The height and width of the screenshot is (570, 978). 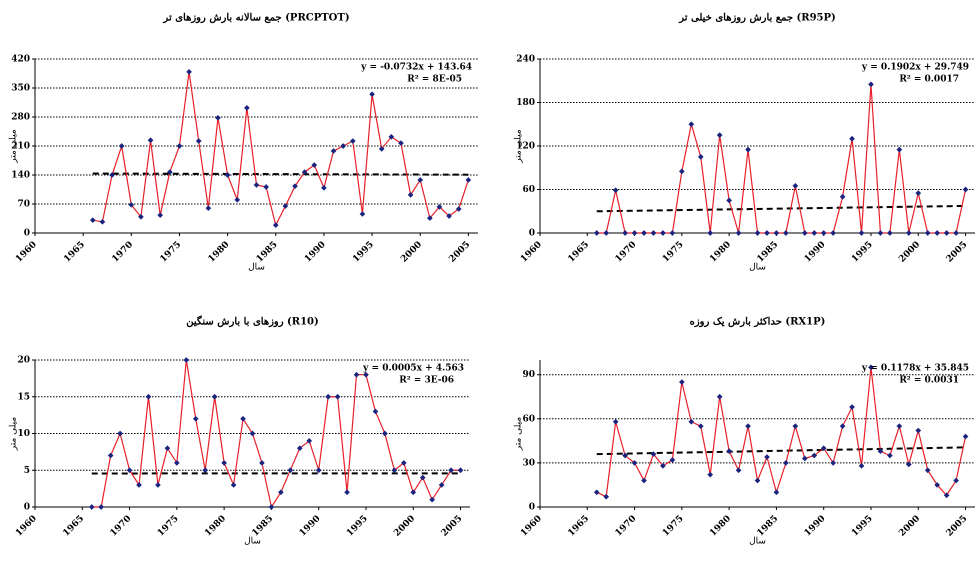 What do you see at coordinates (20, 89) in the screenshot?
I see `y-tick-label: 350` at bounding box center [20, 89].